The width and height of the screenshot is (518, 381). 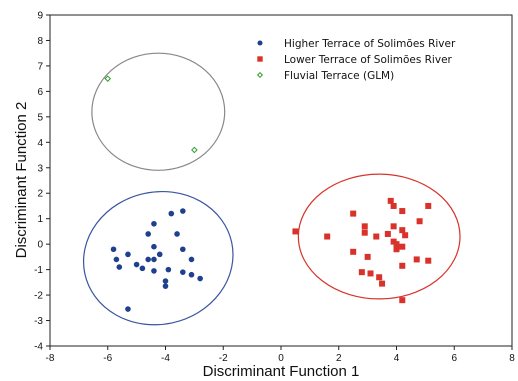 What do you see at coordinates (21, 180) in the screenshot?
I see `y-axis-title: Discriminant Function 2` at bounding box center [21, 180].